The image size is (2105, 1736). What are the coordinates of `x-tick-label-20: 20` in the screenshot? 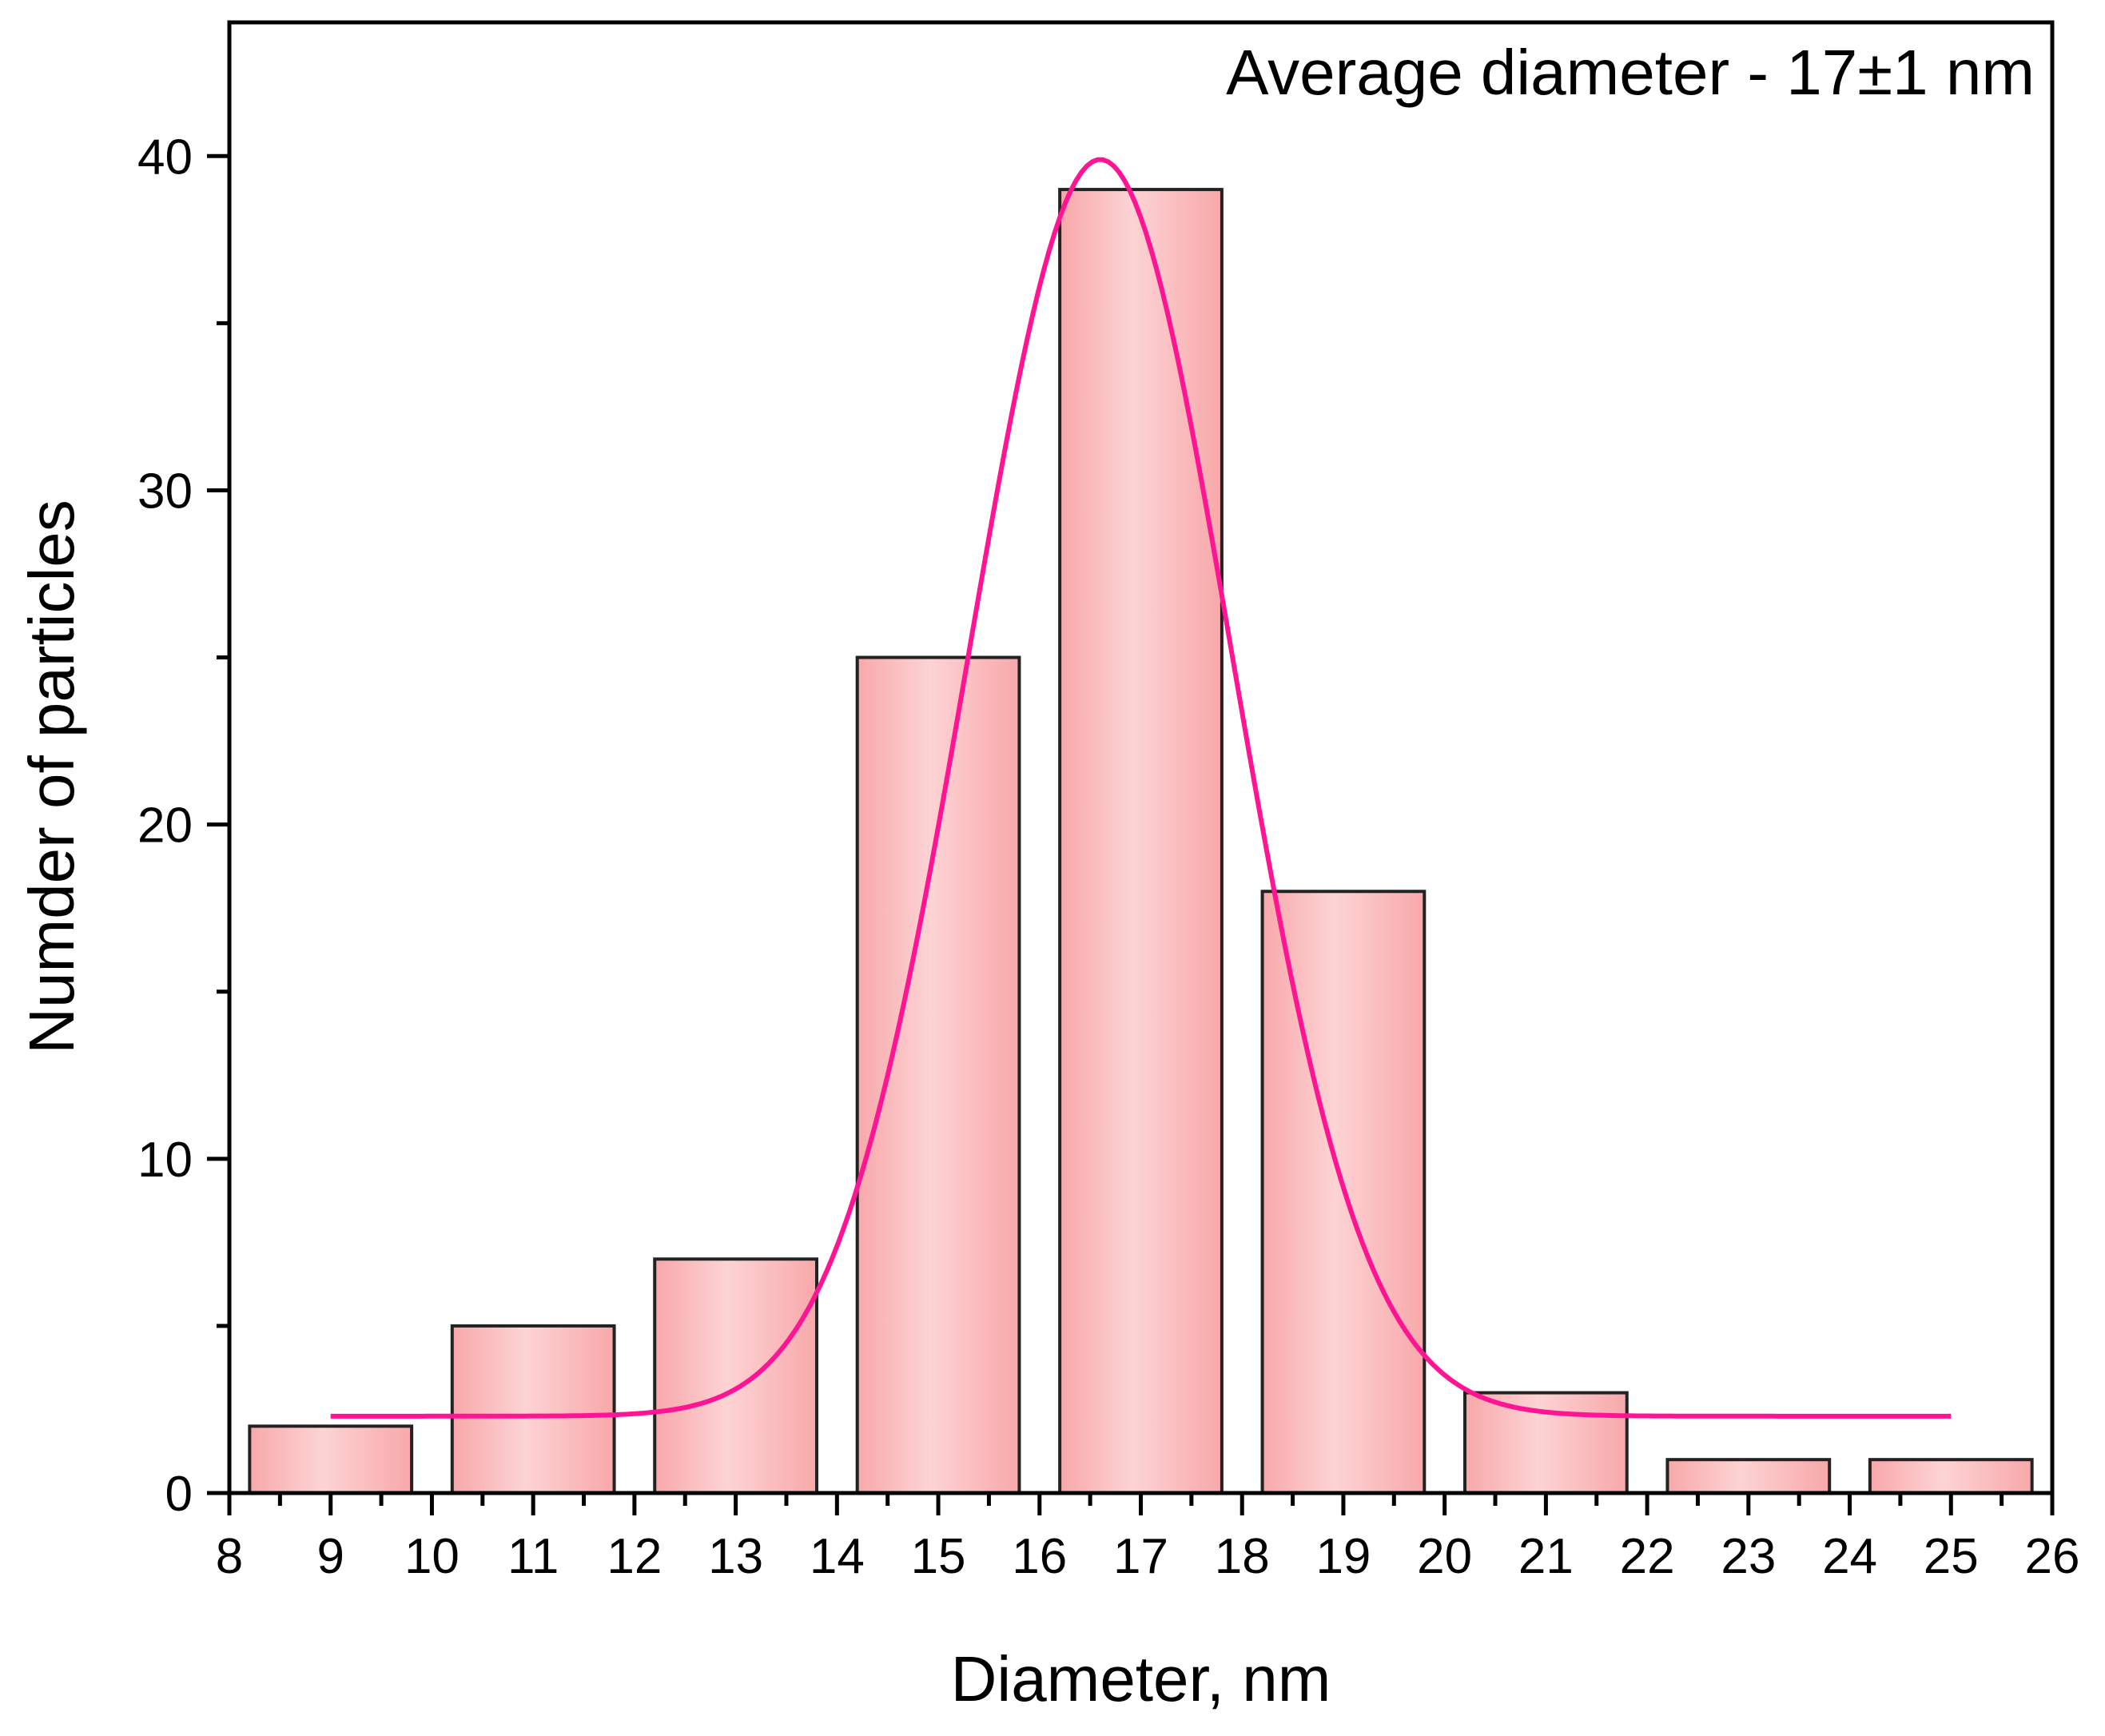 It's located at (1444, 1556).